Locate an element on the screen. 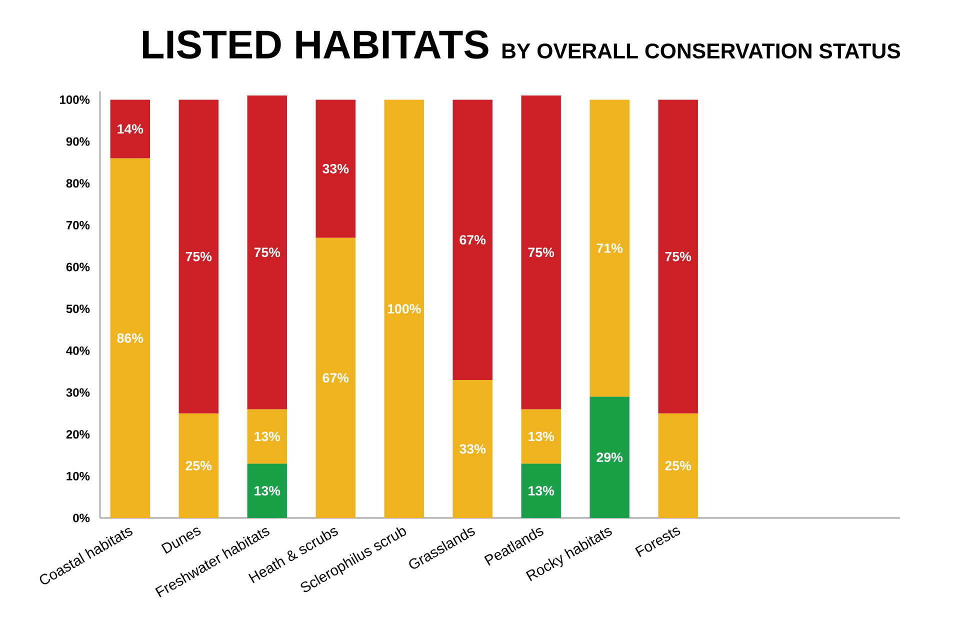 The height and width of the screenshot is (635, 958). y-tick-label: 50% is located at coordinates (78, 309).